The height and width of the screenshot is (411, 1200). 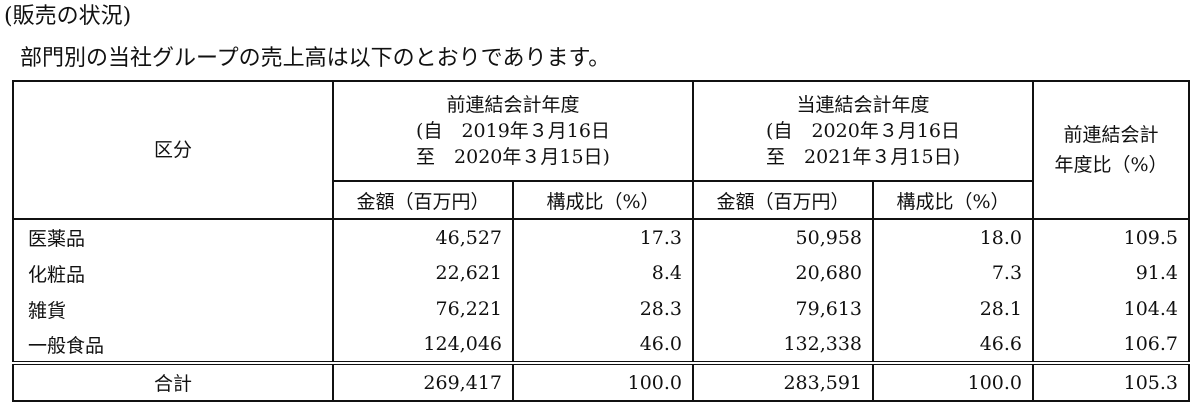 I want to click on row-category: 一般食品, so click(x=173, y=345).